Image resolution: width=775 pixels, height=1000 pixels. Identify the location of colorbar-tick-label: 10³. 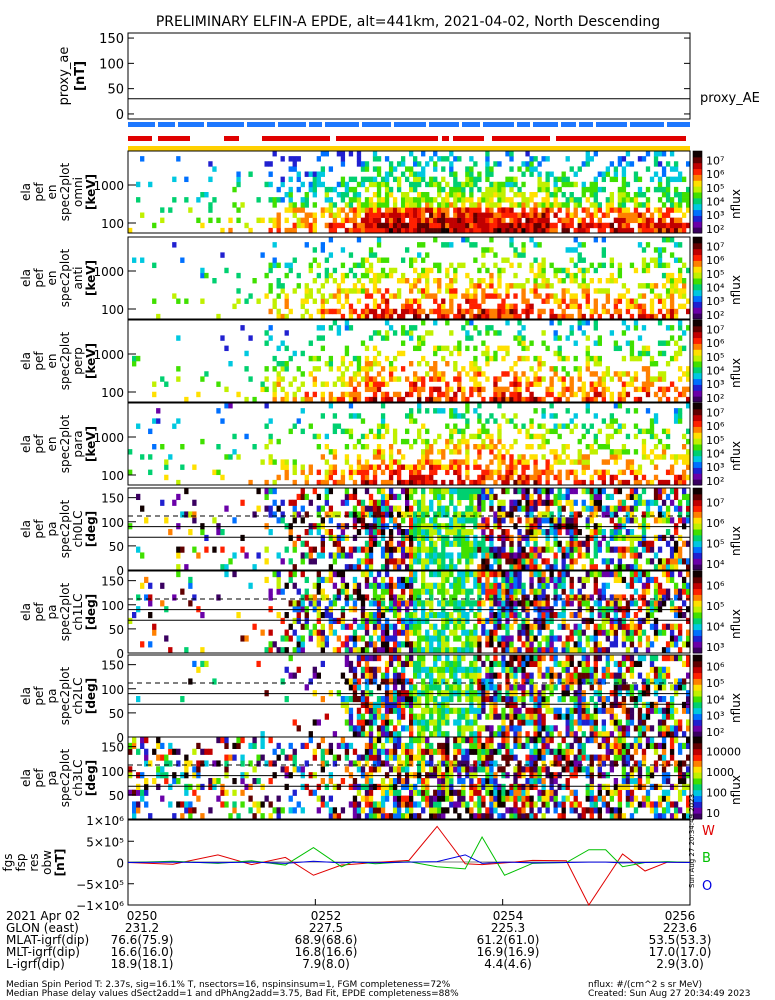
(715, 215).